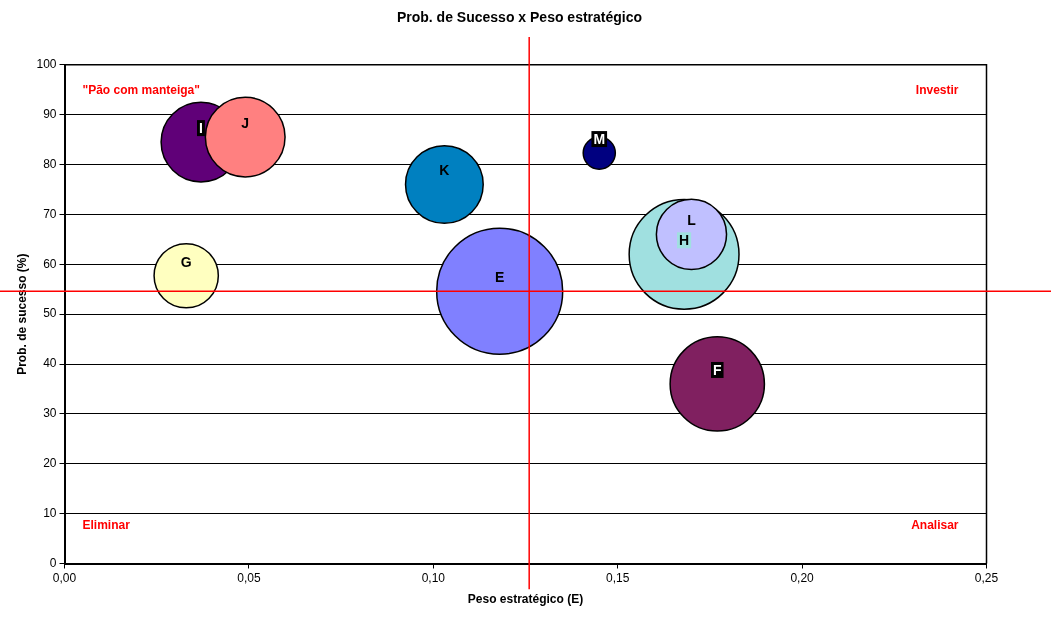 The width and height of the screenshot is (1051, 628). What do you see at coordinates (106, 524) in the screenshot?
I see `annotation: Eliminar` at bounding box center [106, 524].